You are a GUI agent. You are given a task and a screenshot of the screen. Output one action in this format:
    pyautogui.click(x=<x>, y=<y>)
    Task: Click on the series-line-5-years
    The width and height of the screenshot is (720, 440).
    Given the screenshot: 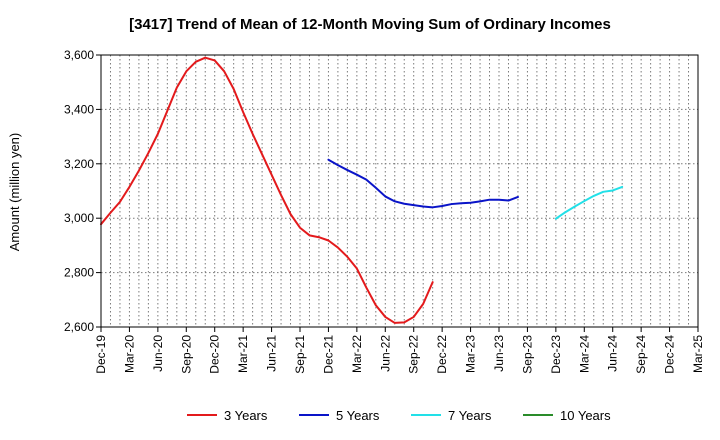 What is the action you would take?
    pyautogui.click(x=423, y=183)
    